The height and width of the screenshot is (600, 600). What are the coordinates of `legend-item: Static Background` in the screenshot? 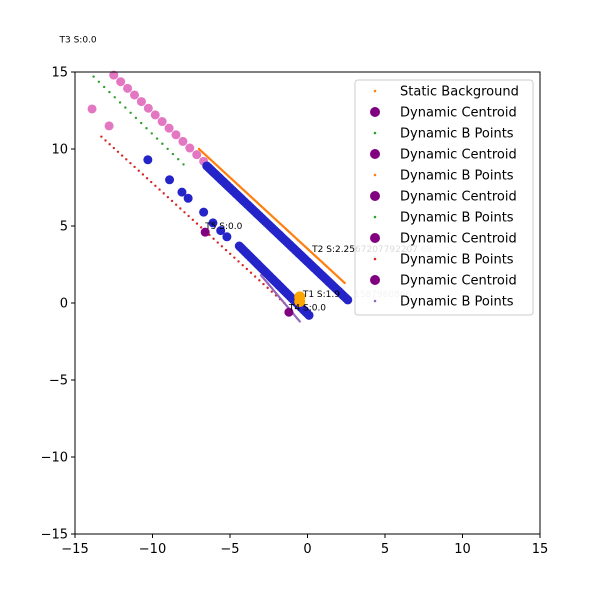 It's located at (446, 92).